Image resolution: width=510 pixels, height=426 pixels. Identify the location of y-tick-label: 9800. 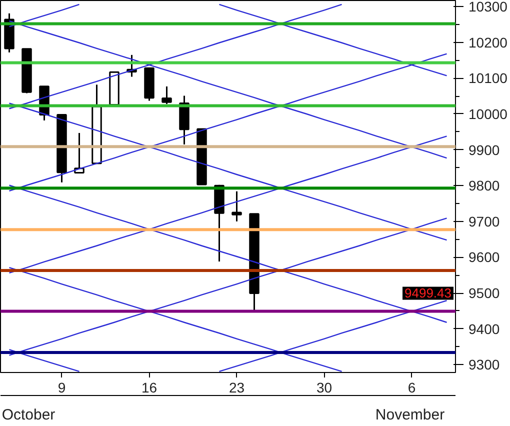
(484, 186).